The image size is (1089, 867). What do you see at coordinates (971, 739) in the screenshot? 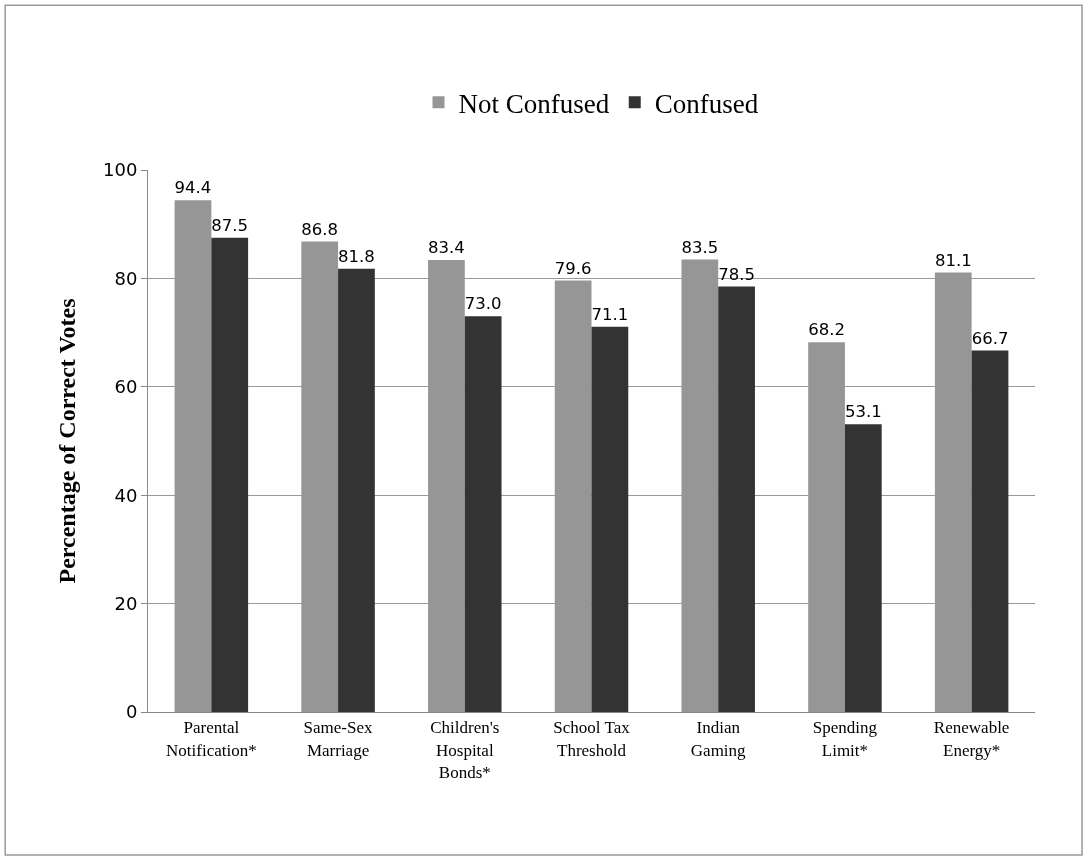
I see `x-tick-label: Renewable Energy*` at bounding box center [971, 739].